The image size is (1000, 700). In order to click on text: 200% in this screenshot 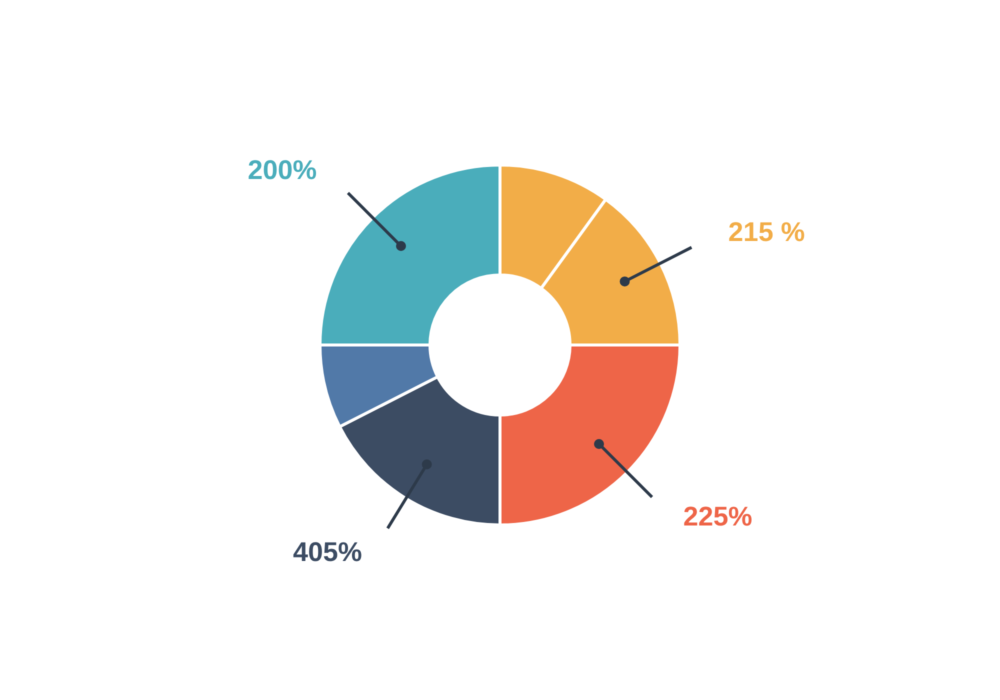, I will do `click(282, 169)`.